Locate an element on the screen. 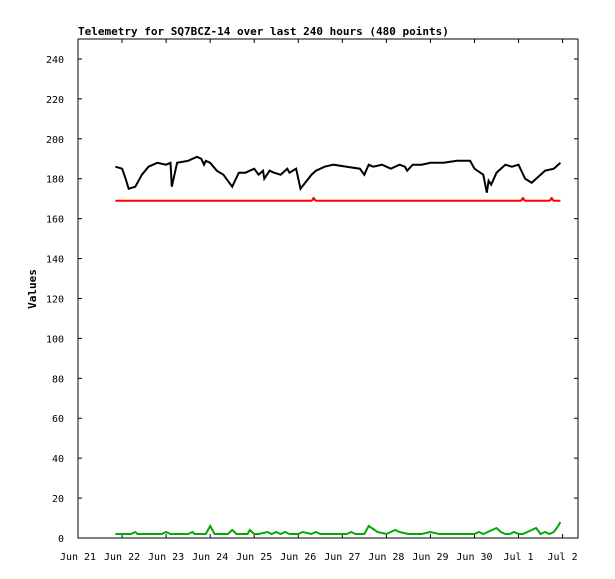 This screenshot has height=579, width=615. x-tick-label: Jun 27 is located at coordinates (342, 557).